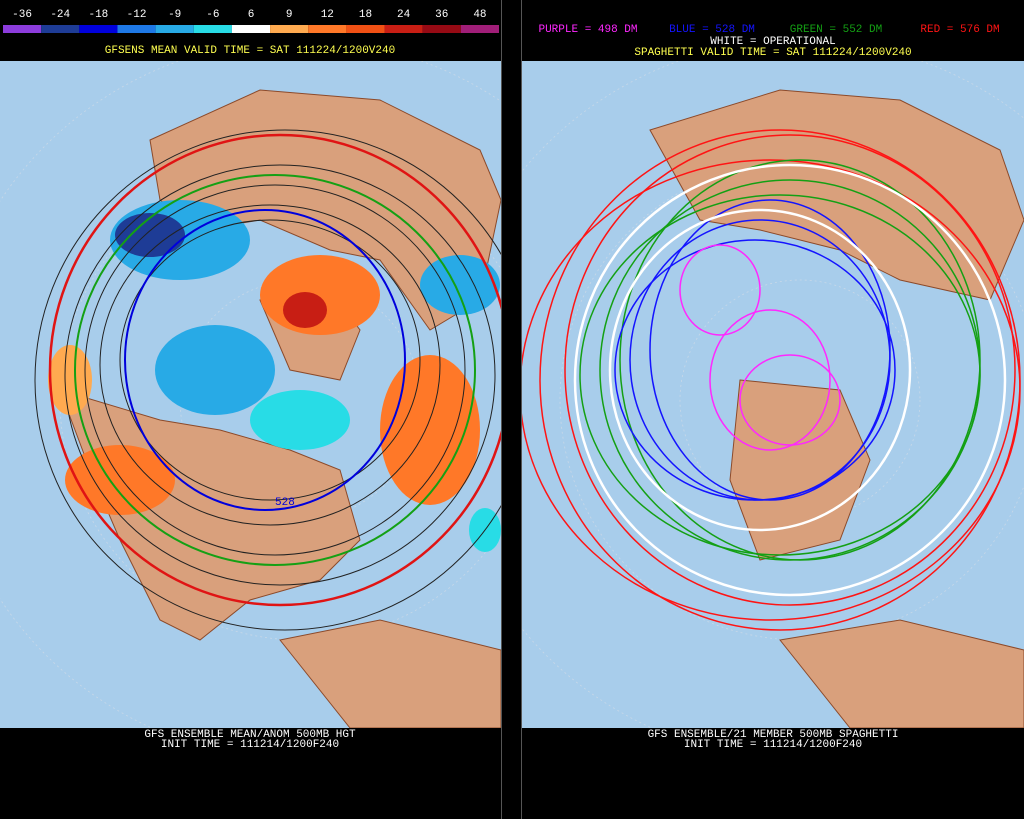 The image size is (1024, 819). I want to click on footer: GFS ENSEMBLE/21 MEMBER 500MB SPAGHETTI, so click(773, 735).